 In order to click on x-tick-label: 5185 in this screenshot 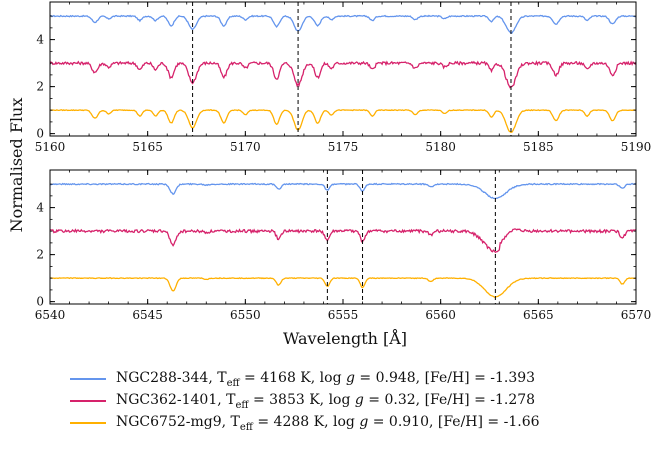, I will do `click(538, 147)`.